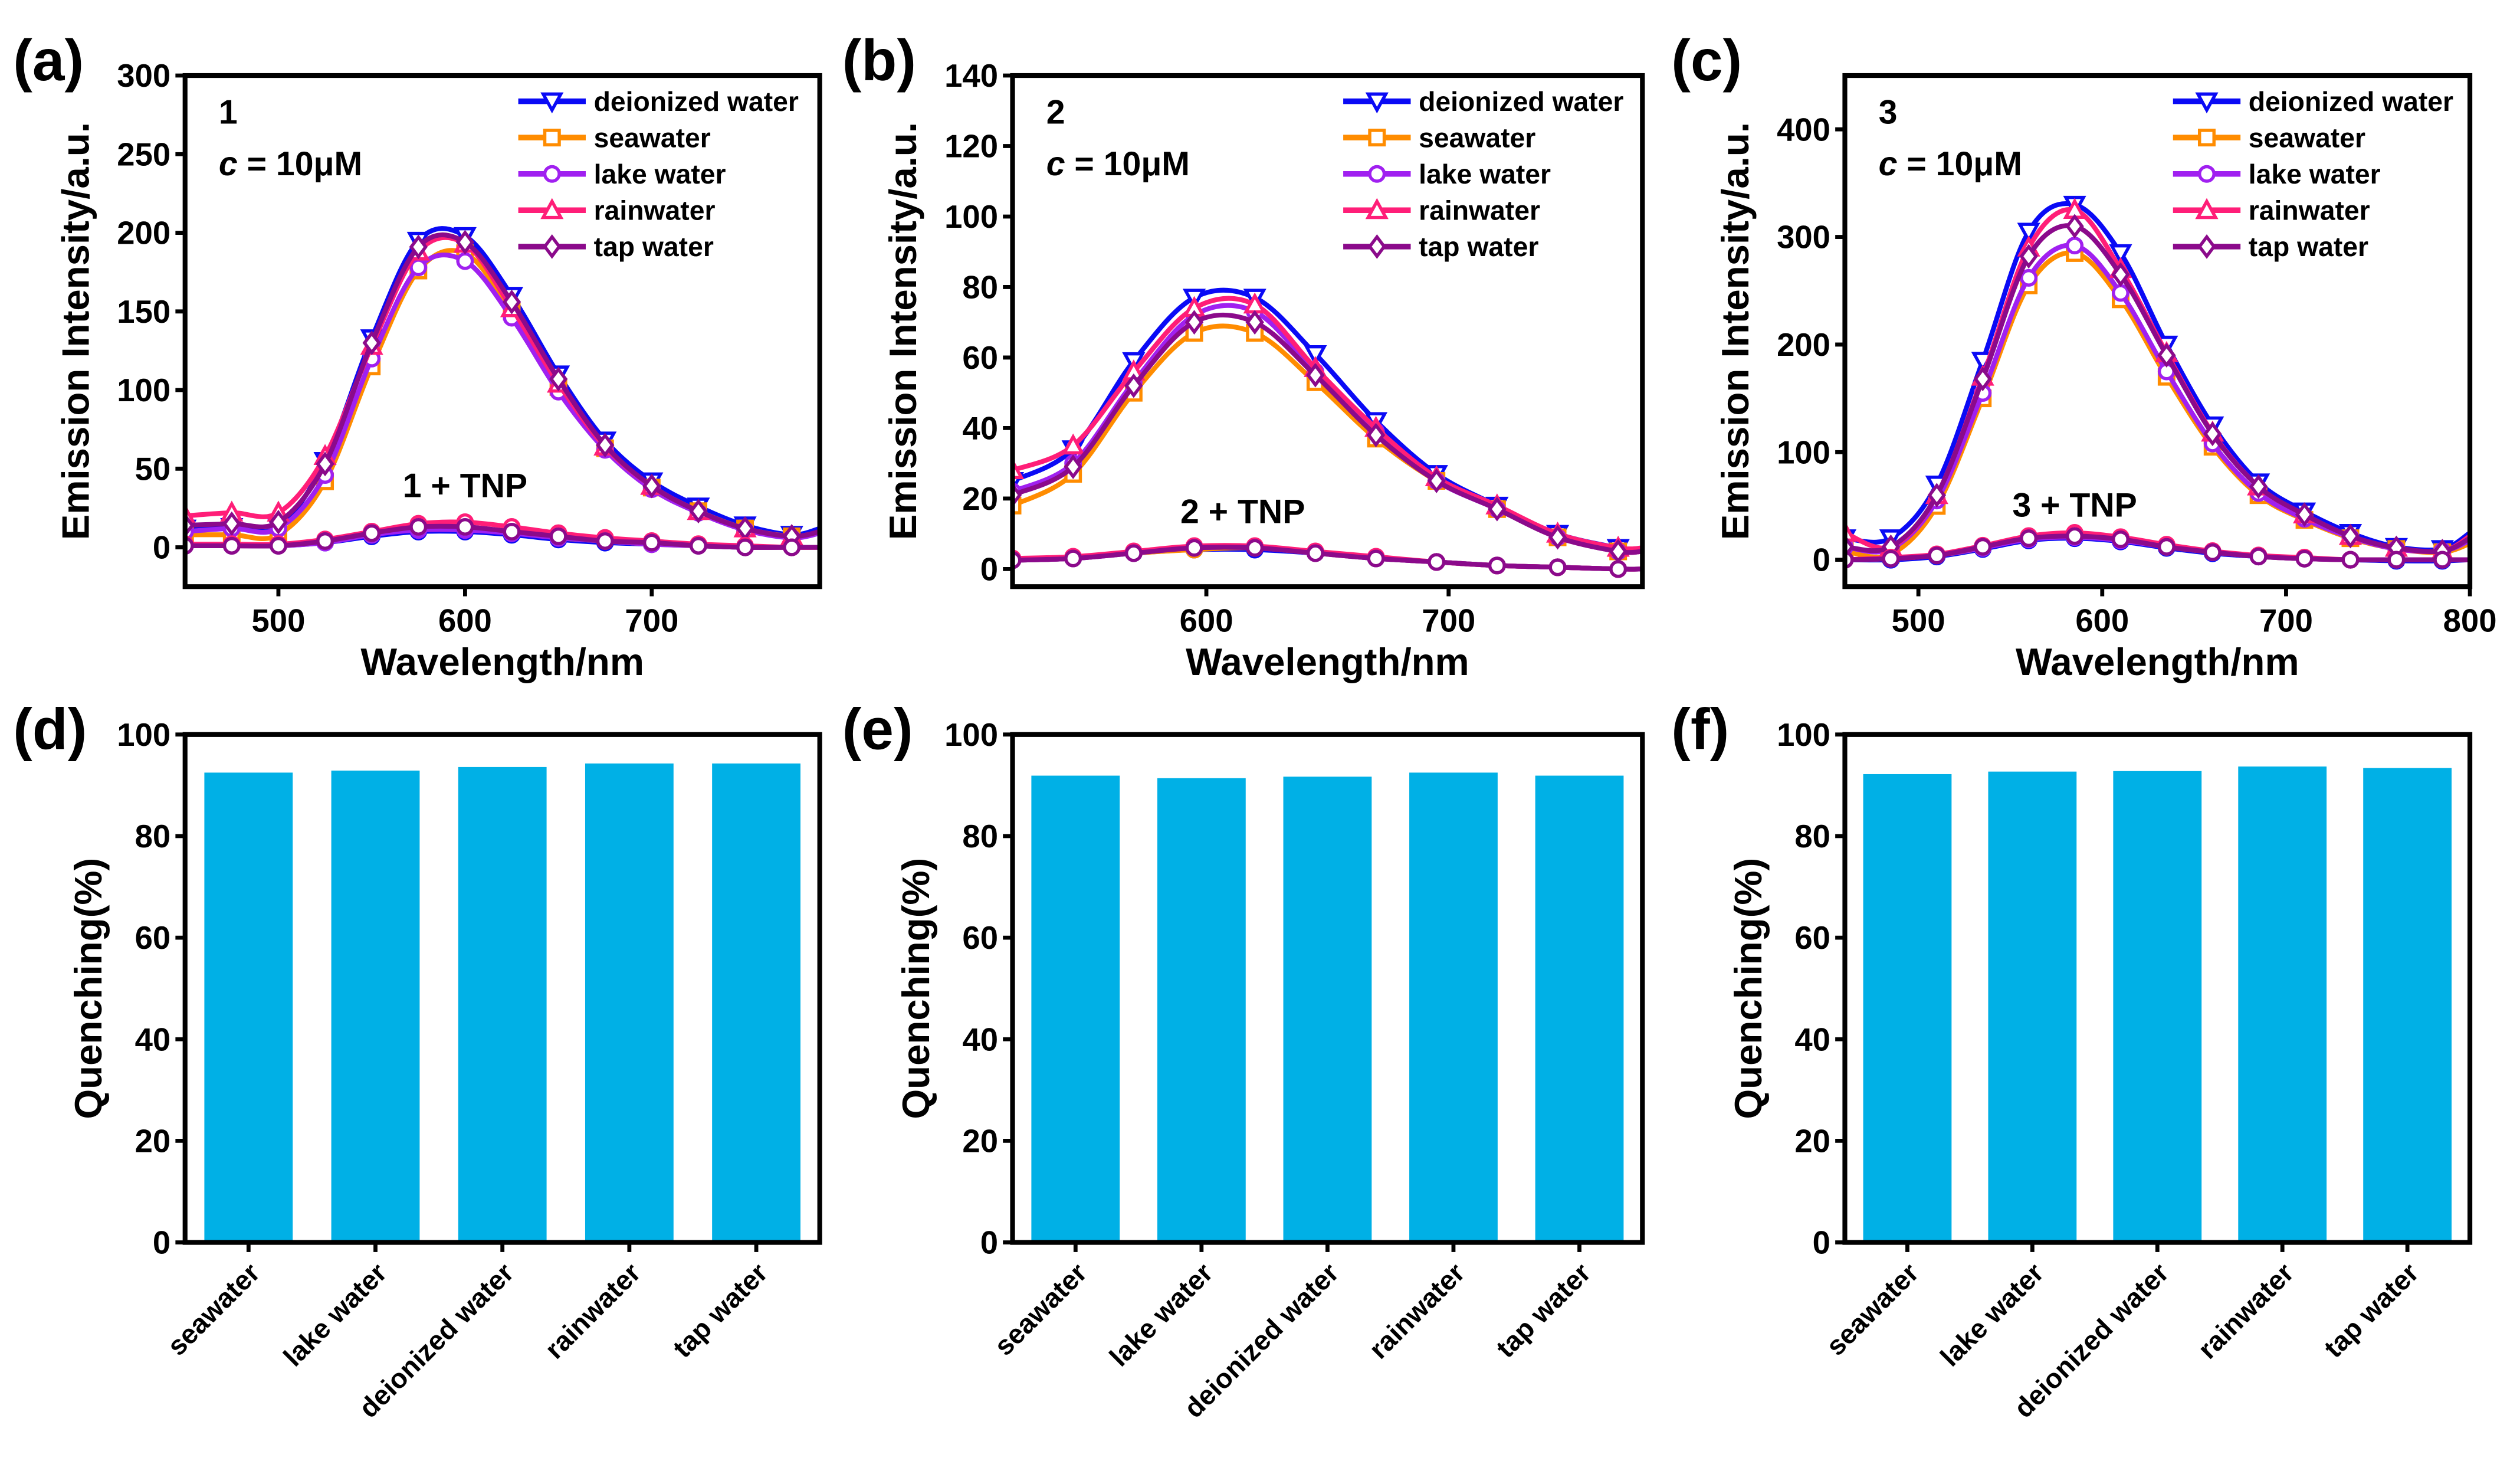 The image size is (2520, 1461). What do you see at coordinates (902, 331) in the screenshot?
I see `y-axis-label: Emission Intensity/a.u.` at bounding box center [902, 331].